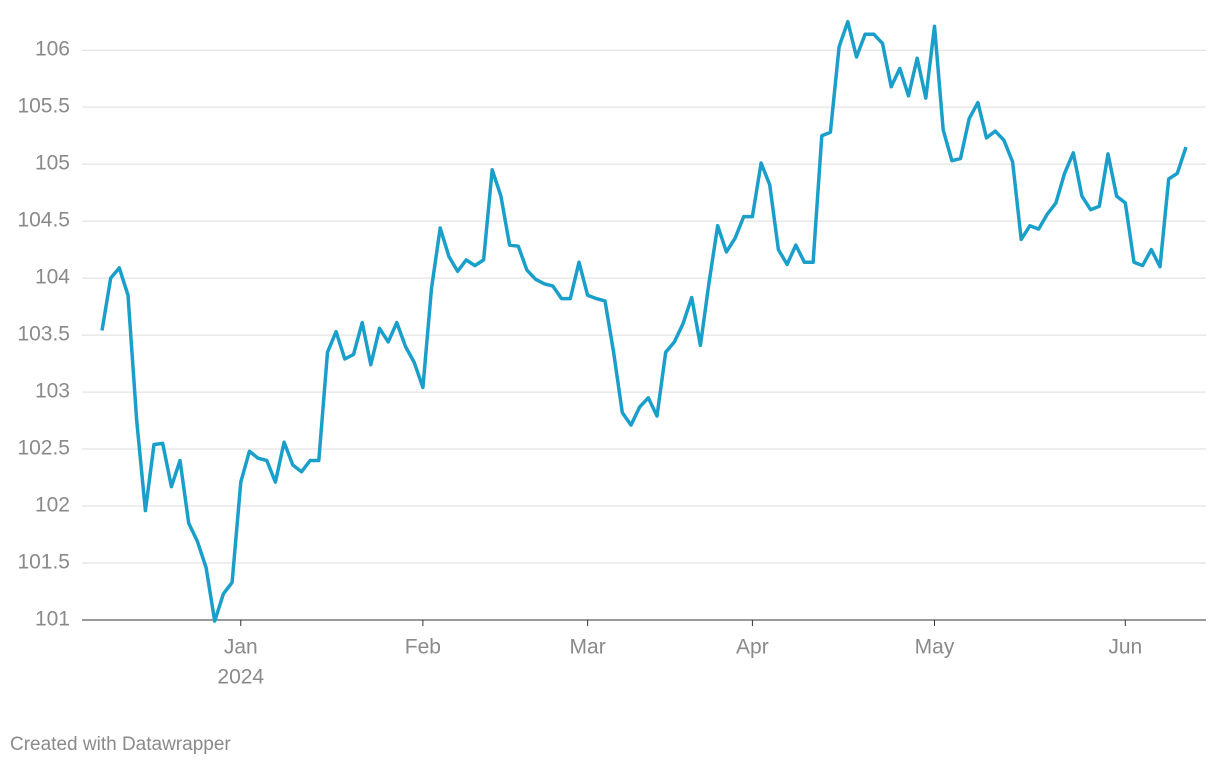 The height and width of the screenshot is (768, 1220). Describe the element at coordinates (43, 220) in the screenshot. I see `y-tick-label: 104.5` at that location.